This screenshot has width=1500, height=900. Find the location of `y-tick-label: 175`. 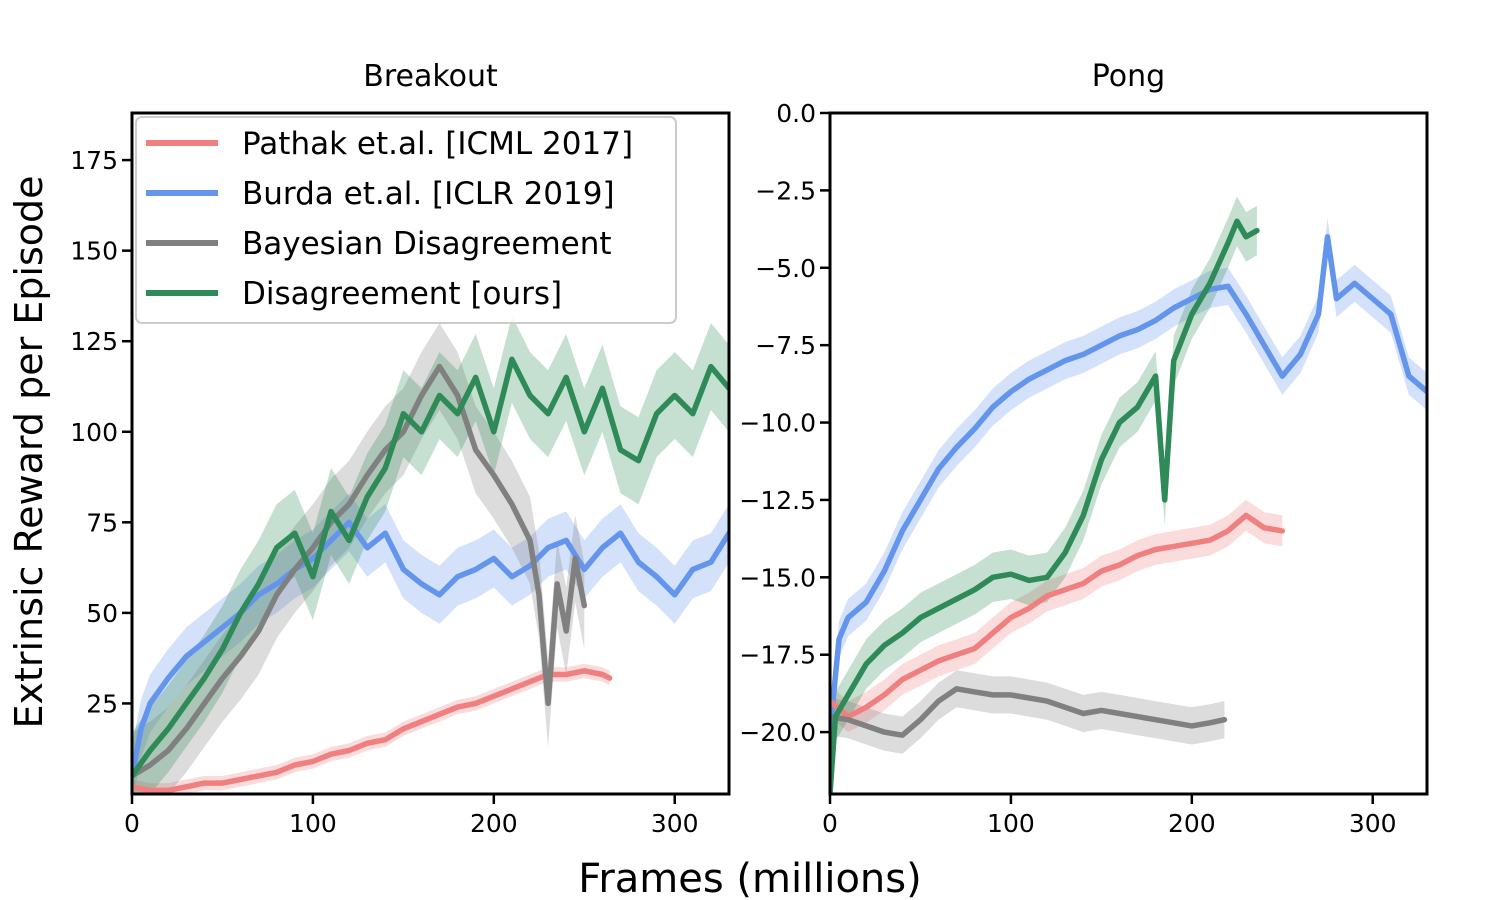

y-tick-label: 175 is located at coordinates (94, 160).